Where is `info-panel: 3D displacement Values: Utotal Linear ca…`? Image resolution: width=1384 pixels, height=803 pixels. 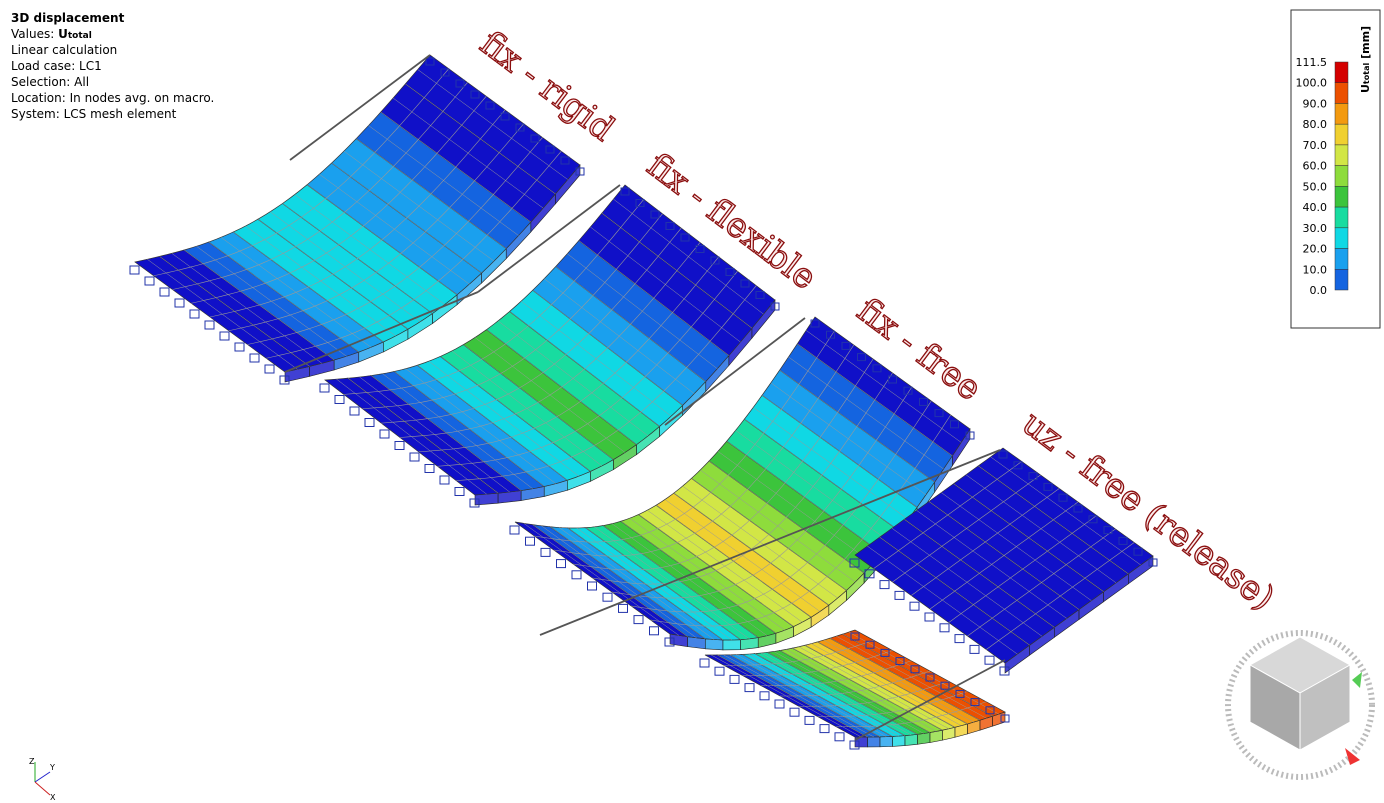 info-panel: 3D displacement Values: Utotal Linear ca… is located at coordinates (112, 66).